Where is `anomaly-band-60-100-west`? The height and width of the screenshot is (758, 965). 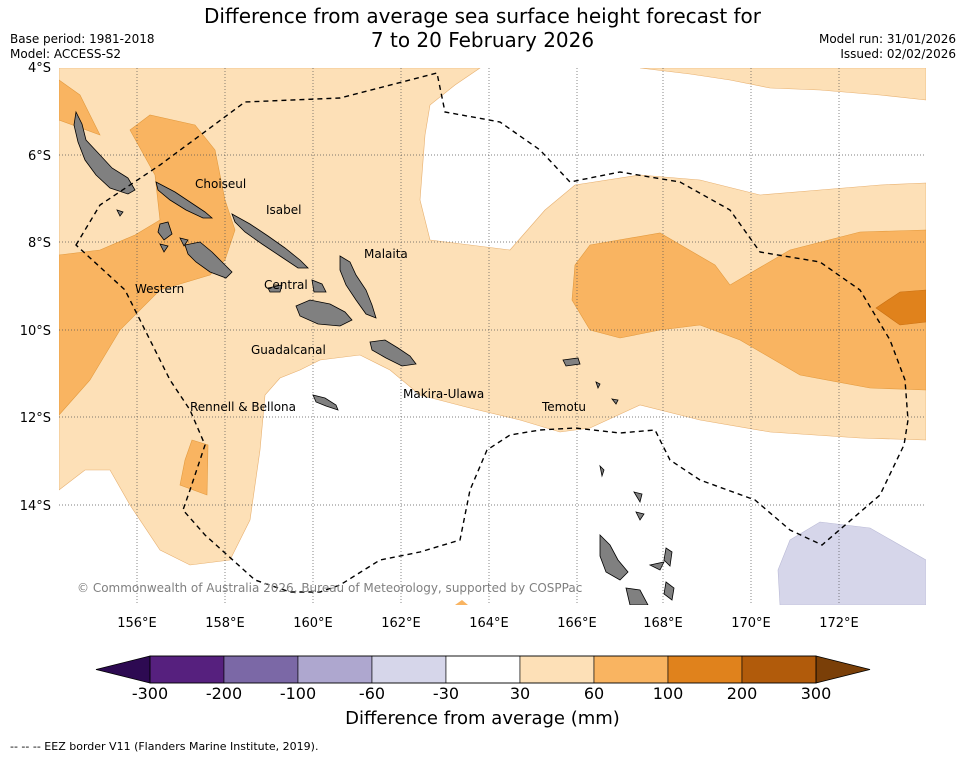
anomaly-band-60-100-west is located at coordinates (80, 107).